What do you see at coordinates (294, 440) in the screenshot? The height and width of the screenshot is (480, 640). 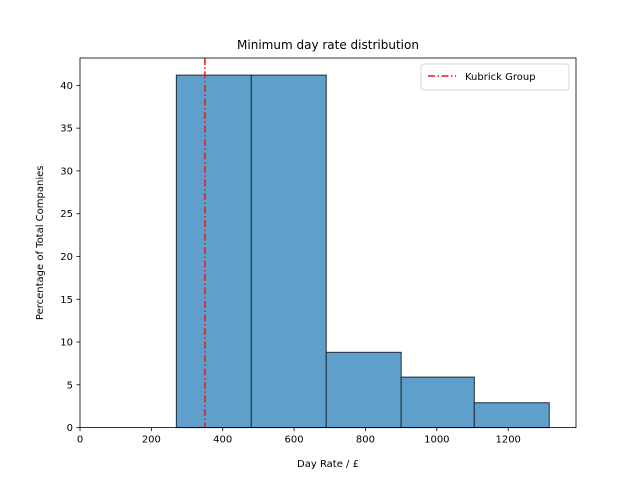 I see `x-tick-label: 600` at bounding box center [294, 440].